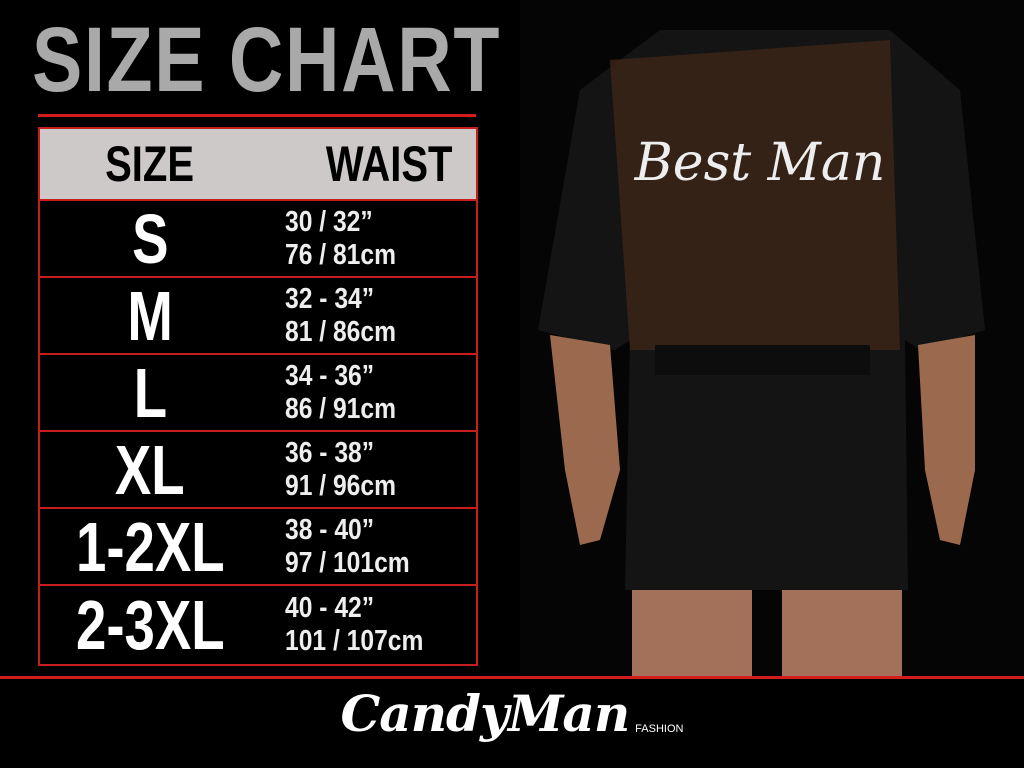  I want to click on table-header: SIZE WAIST, so click(258, 165).